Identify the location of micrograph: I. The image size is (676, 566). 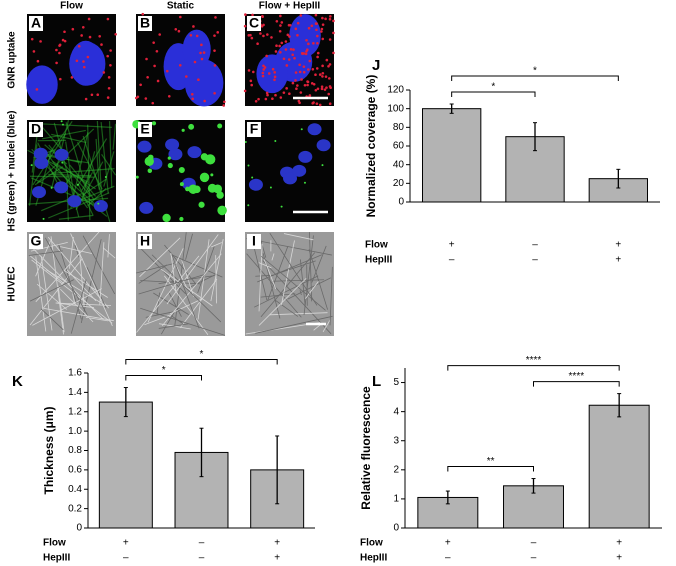
(289, 284).